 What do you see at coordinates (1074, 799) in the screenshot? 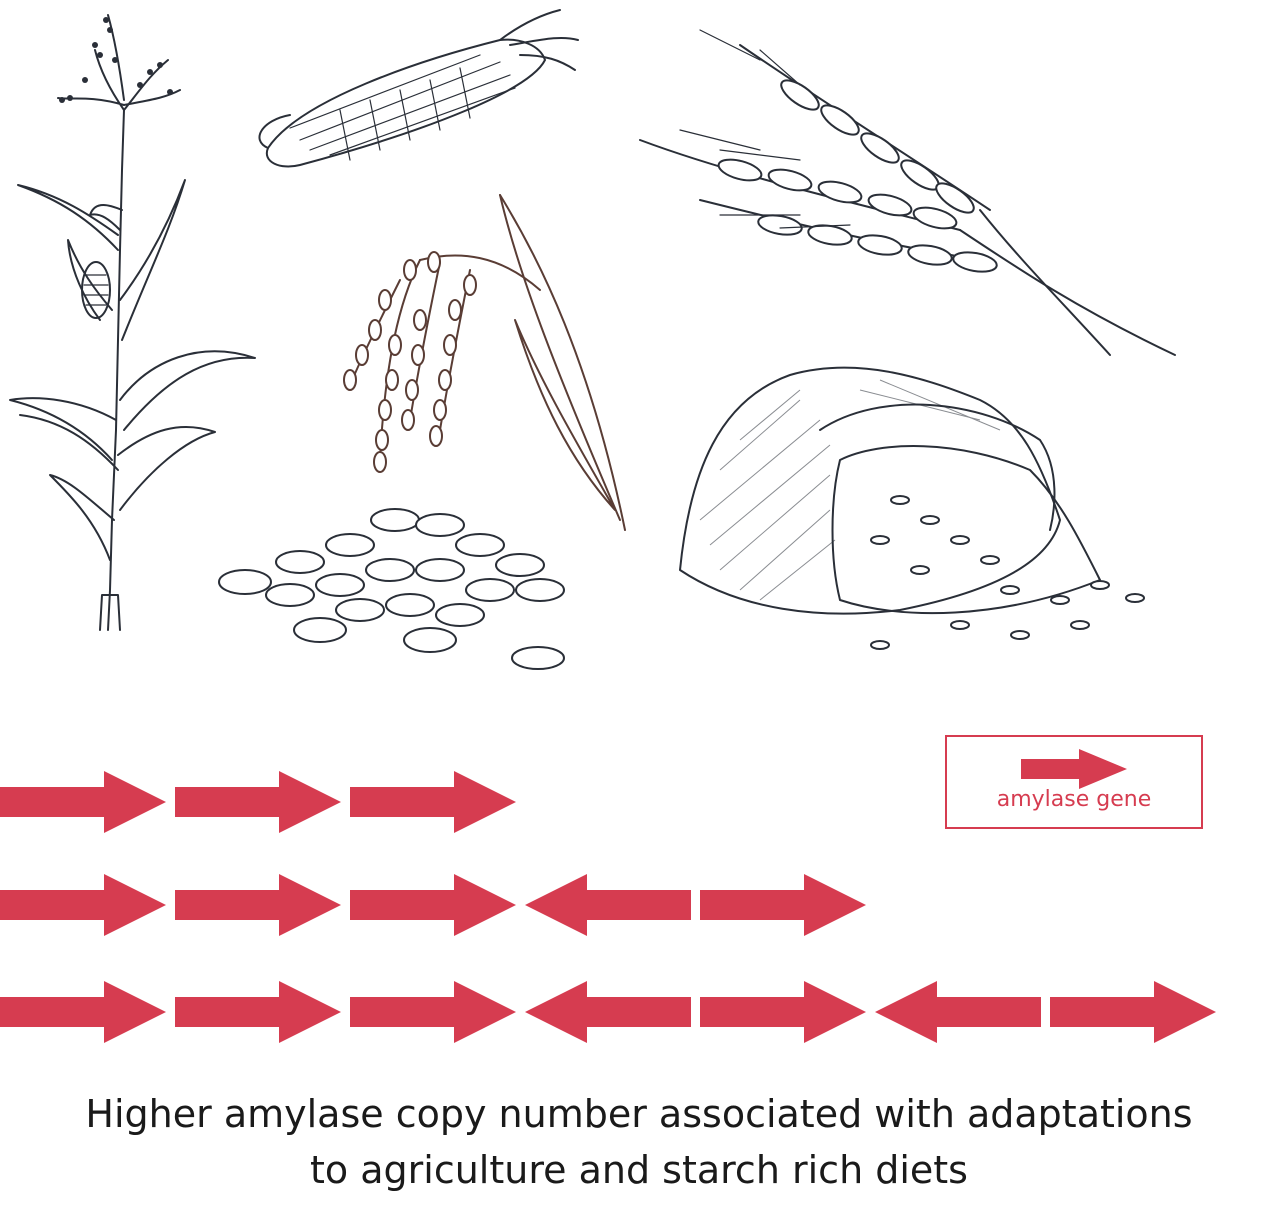
I see `legend-label: amylase gene` at bounding box center [1074, 799].